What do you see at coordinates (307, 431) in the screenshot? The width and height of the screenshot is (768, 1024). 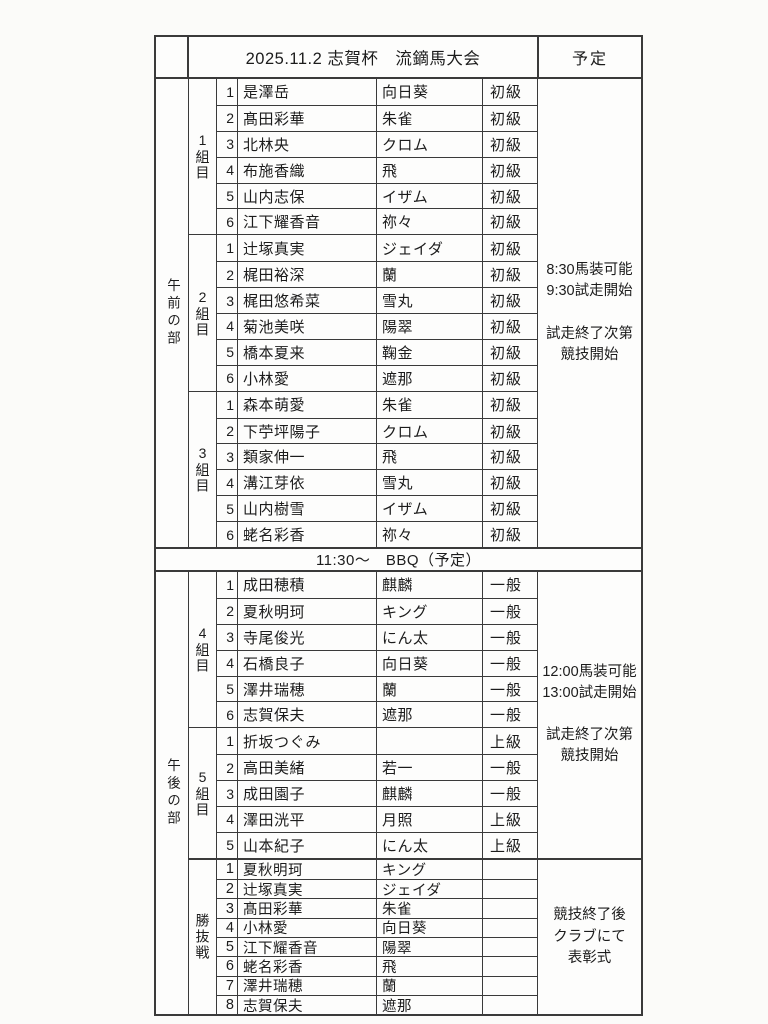 I see `rider-name-cell: 下苧坪陽子` at bounding box center [307, 431].